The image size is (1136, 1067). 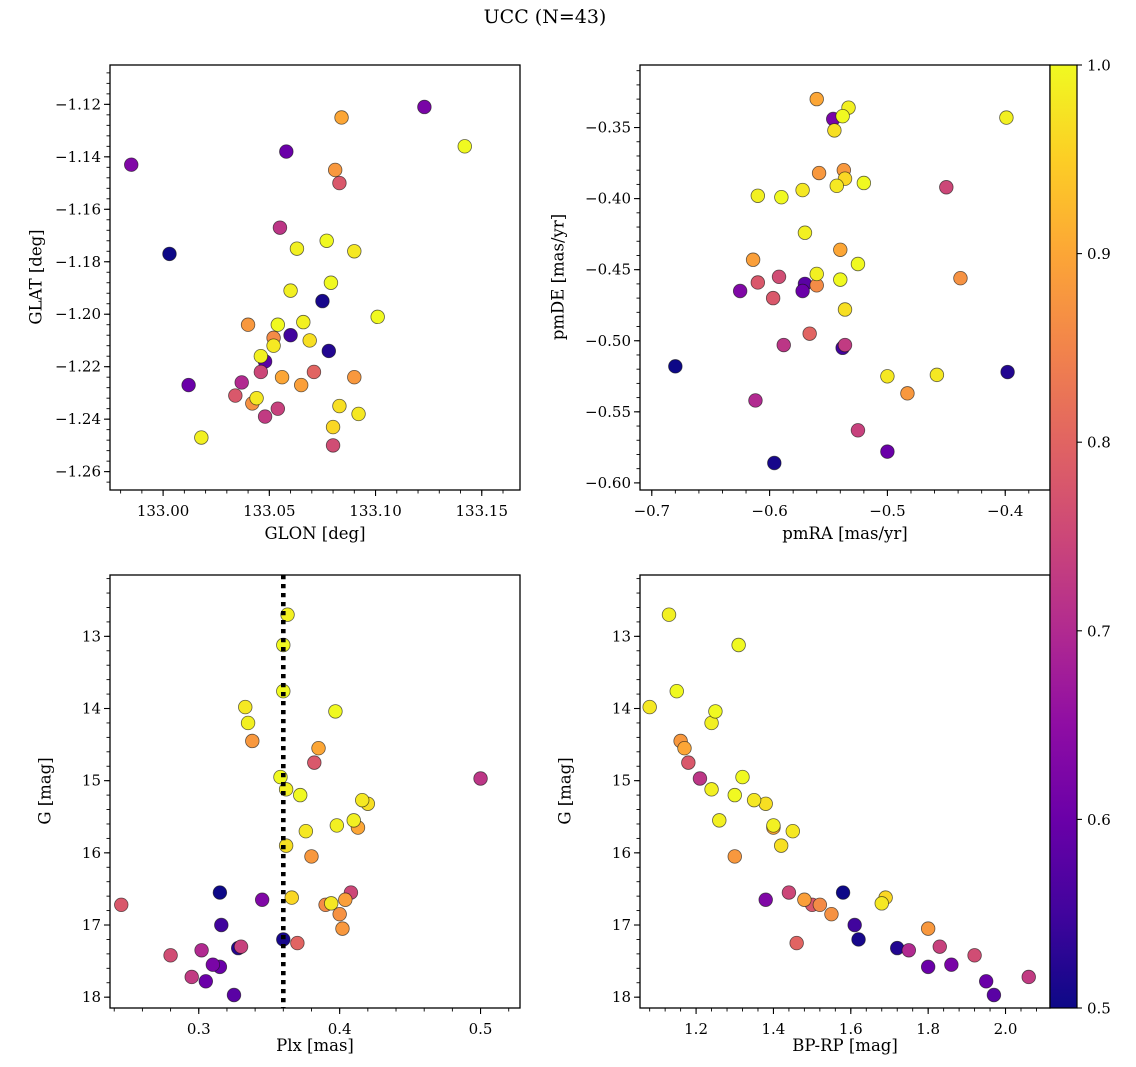 What do you see at coordinates (91, 636) in the screenshot?
I see `y-tick-label: 13` at bounding box center [91, 636].